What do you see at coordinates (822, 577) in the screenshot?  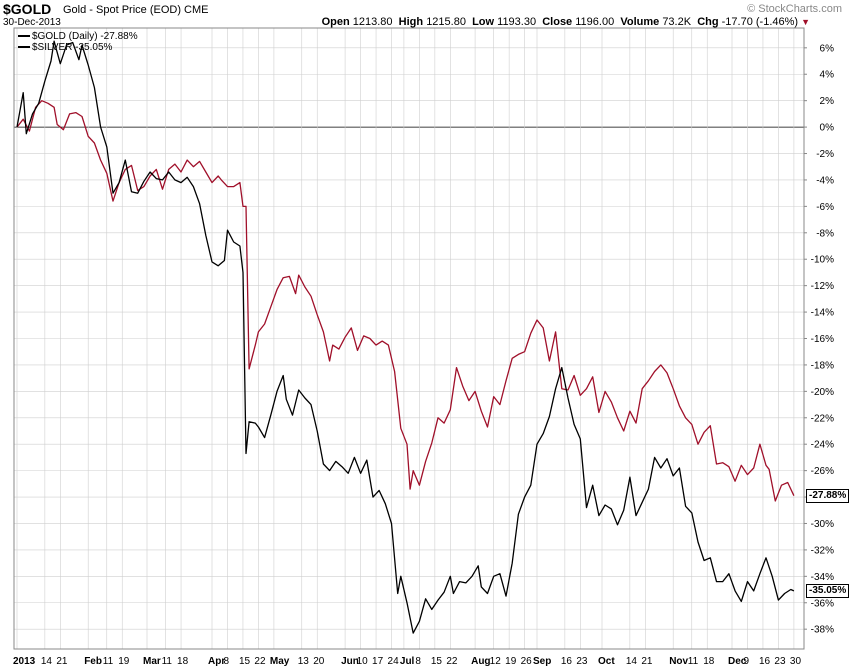 I see `y-tick-label: -34%` at bounding box center [822, 577].